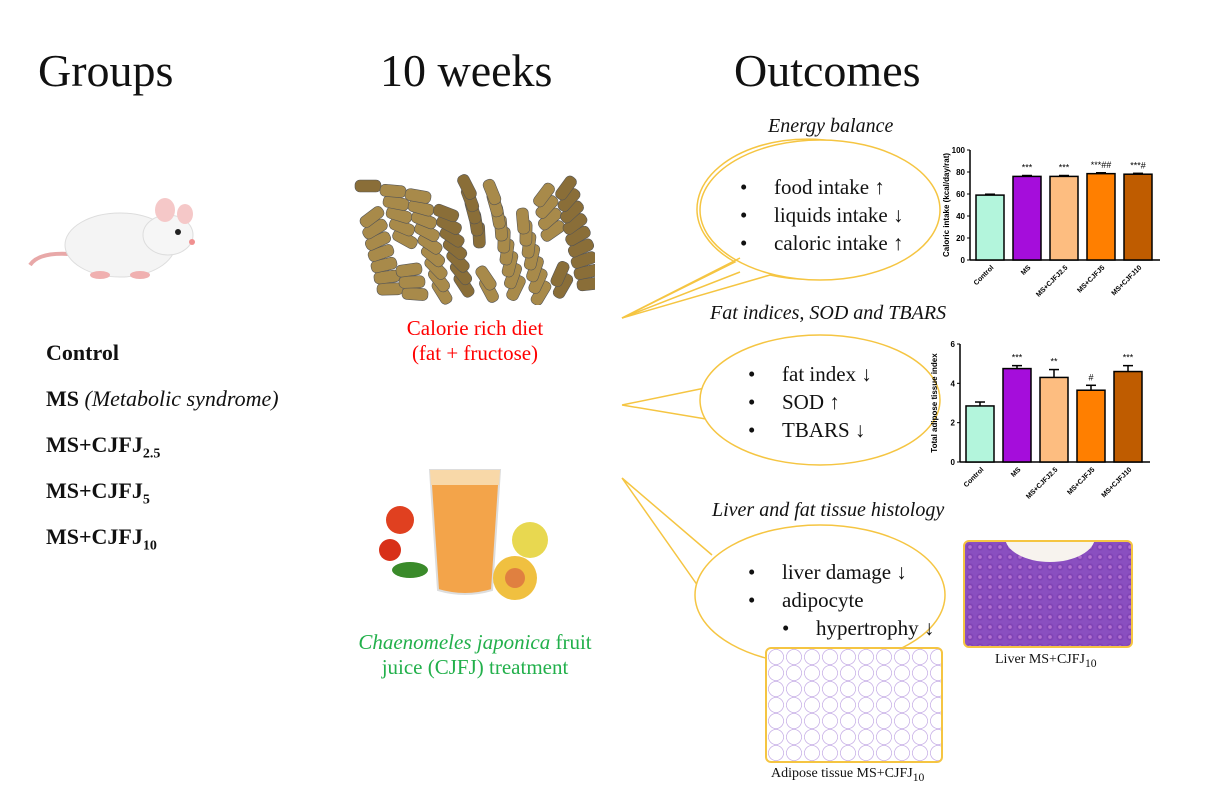 This screenshot has height=792, width=1220. Describe the element at coordinates (822, 243) in the screenshot. I see `bullet: caloric intake ↑` at that location.